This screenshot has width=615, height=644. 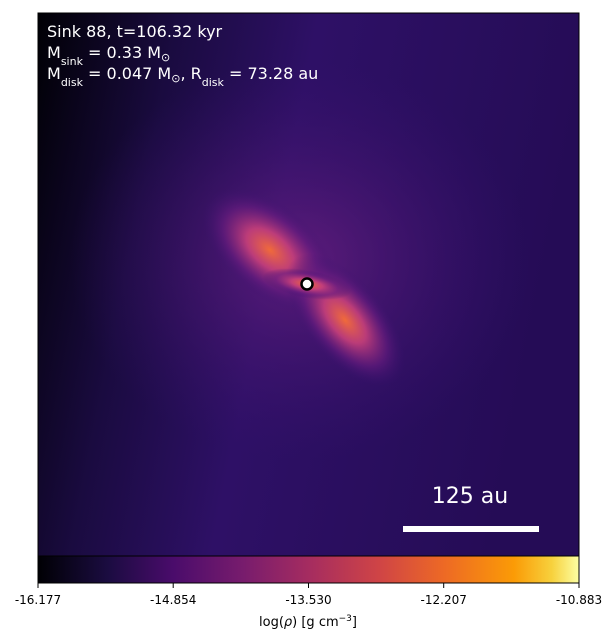 I want to click on annotation-part: = 0.33 M, so click(x=122, y=52).